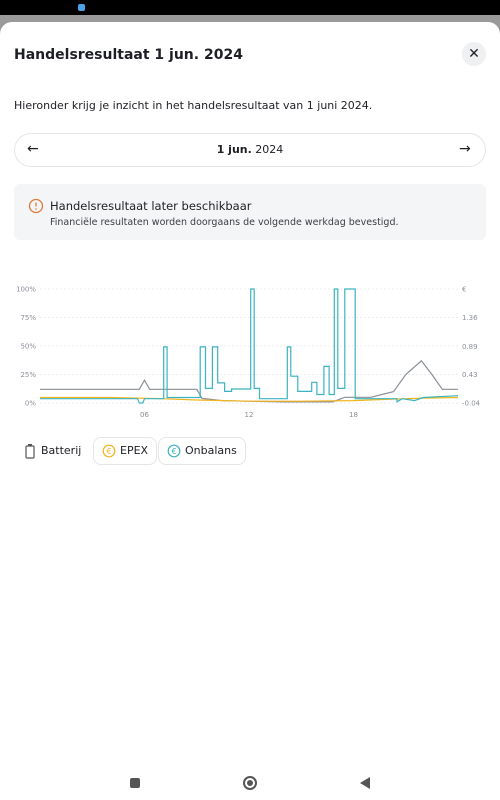  I want to click on close-button: ✕, so click(474, 54).